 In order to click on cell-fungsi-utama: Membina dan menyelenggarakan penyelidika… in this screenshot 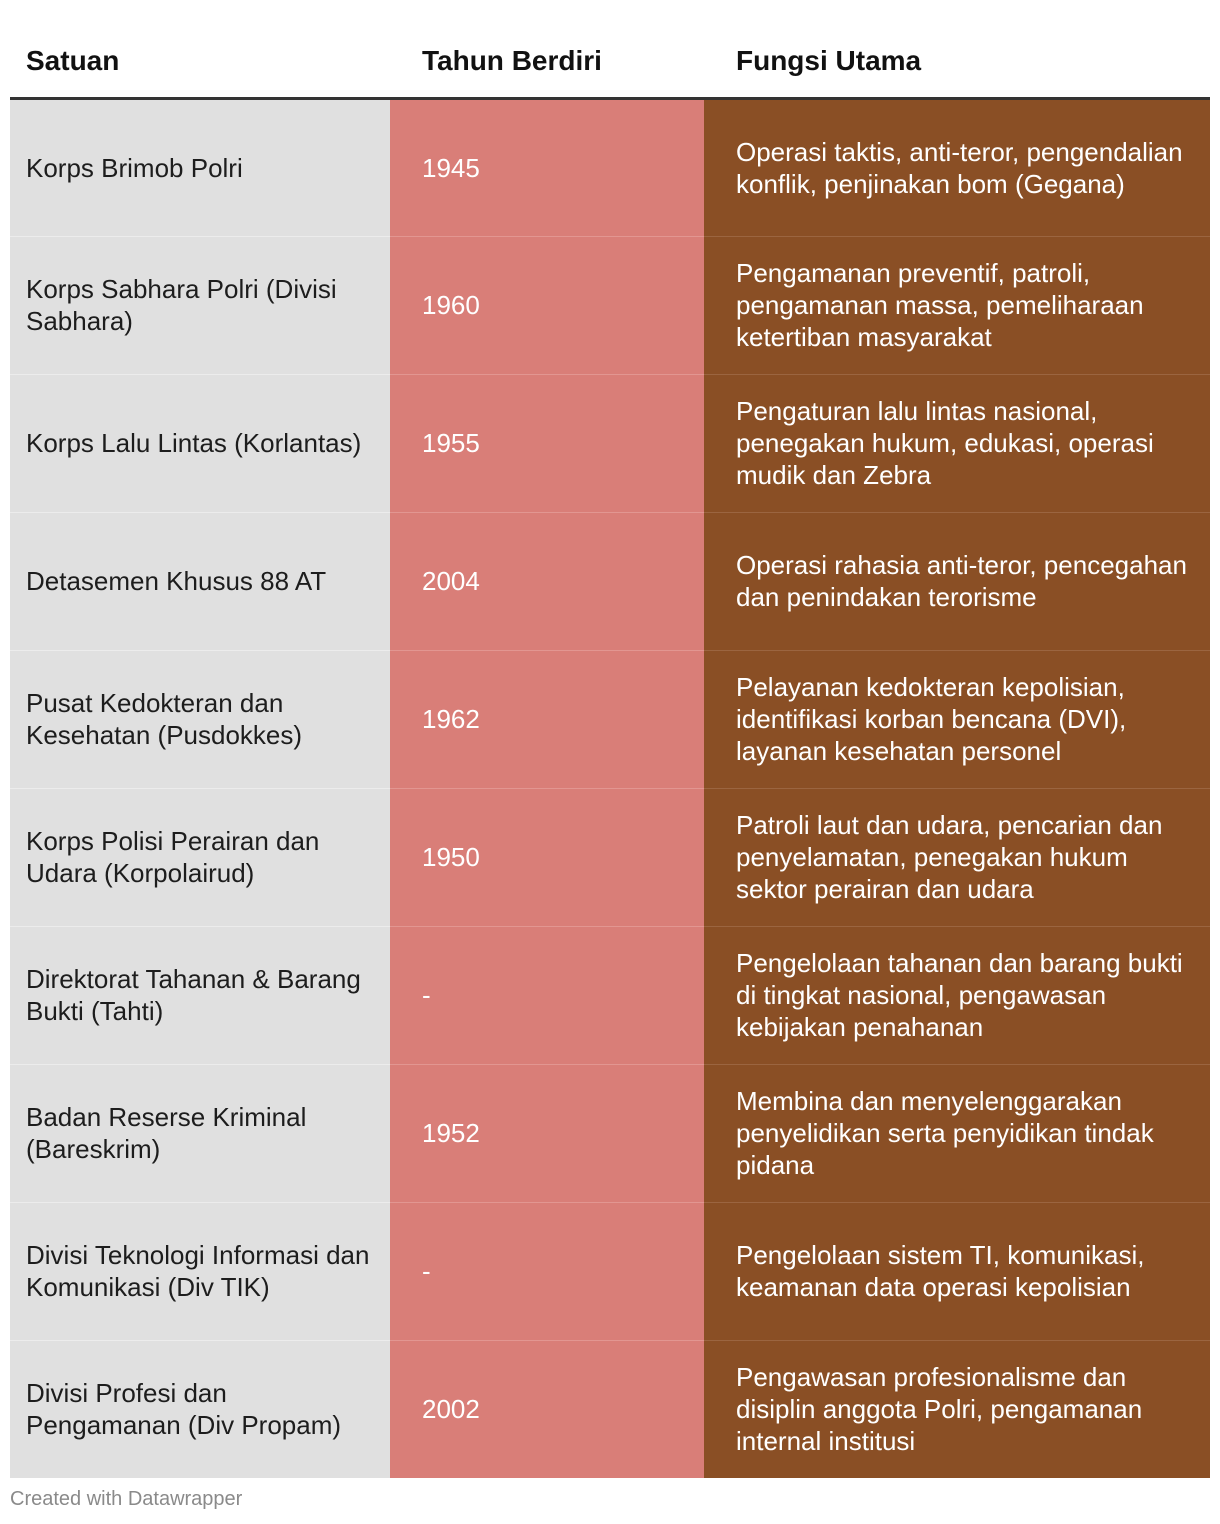, I will do `click(957, 1133)`.